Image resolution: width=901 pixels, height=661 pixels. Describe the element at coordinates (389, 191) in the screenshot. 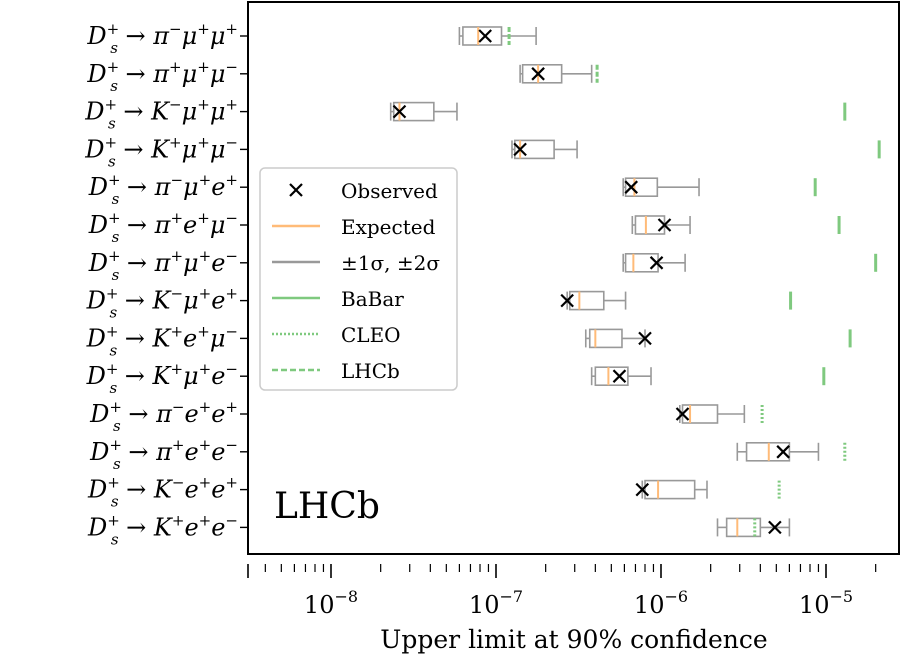

I see `legend-observed-label: Observed` at that location.